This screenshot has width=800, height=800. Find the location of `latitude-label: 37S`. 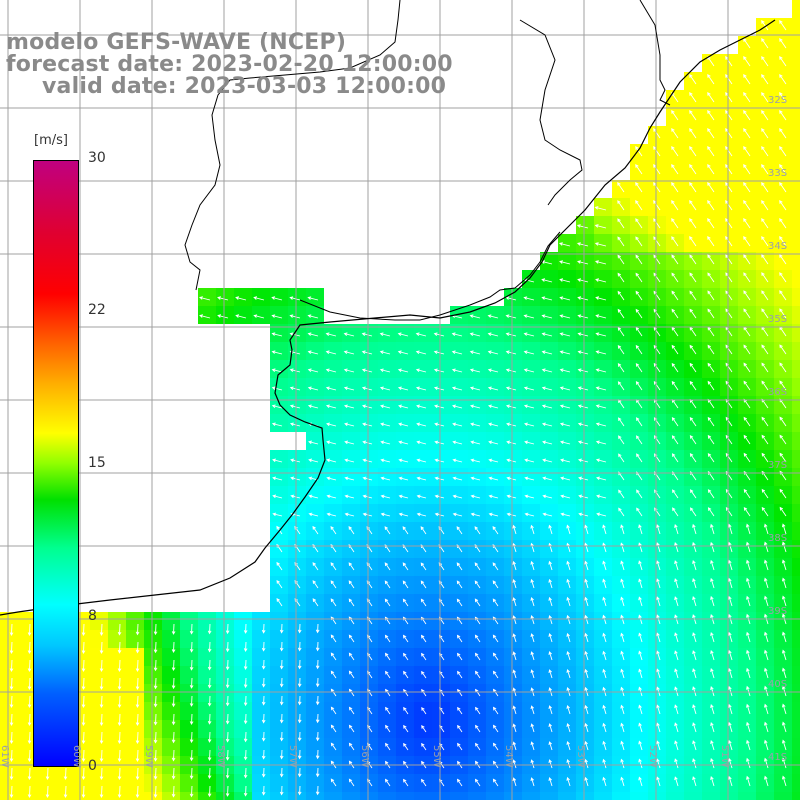

latitude-label: 37S is located at coordinates (778, 465).